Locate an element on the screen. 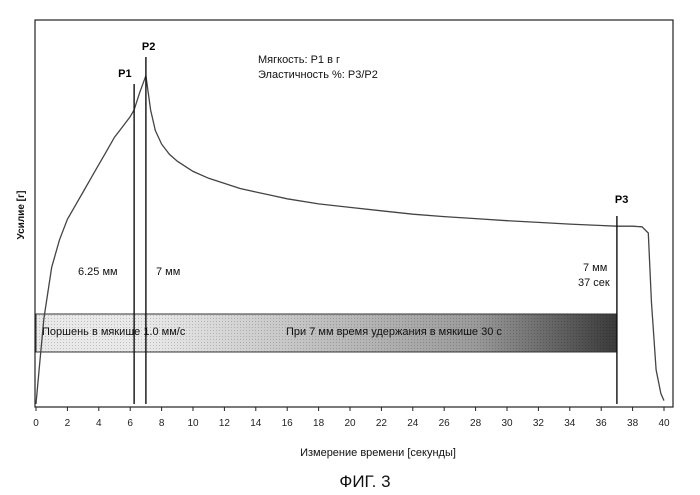  annotation-p3-mm: 7 мм is located at coordinates (595, 268).